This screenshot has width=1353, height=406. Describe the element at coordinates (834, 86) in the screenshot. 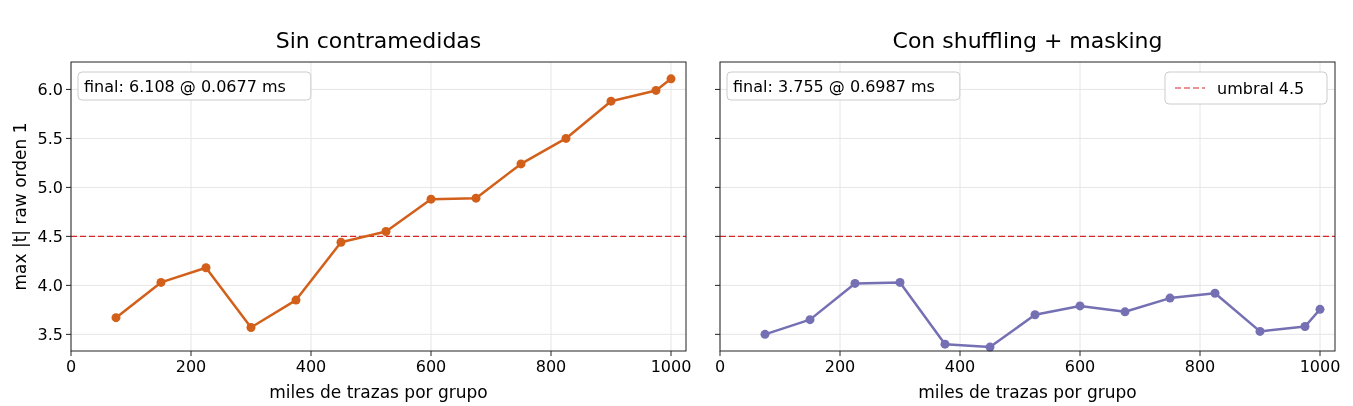

I see `annotation: final: 3.755 @ 0.6987 ms` at that location.